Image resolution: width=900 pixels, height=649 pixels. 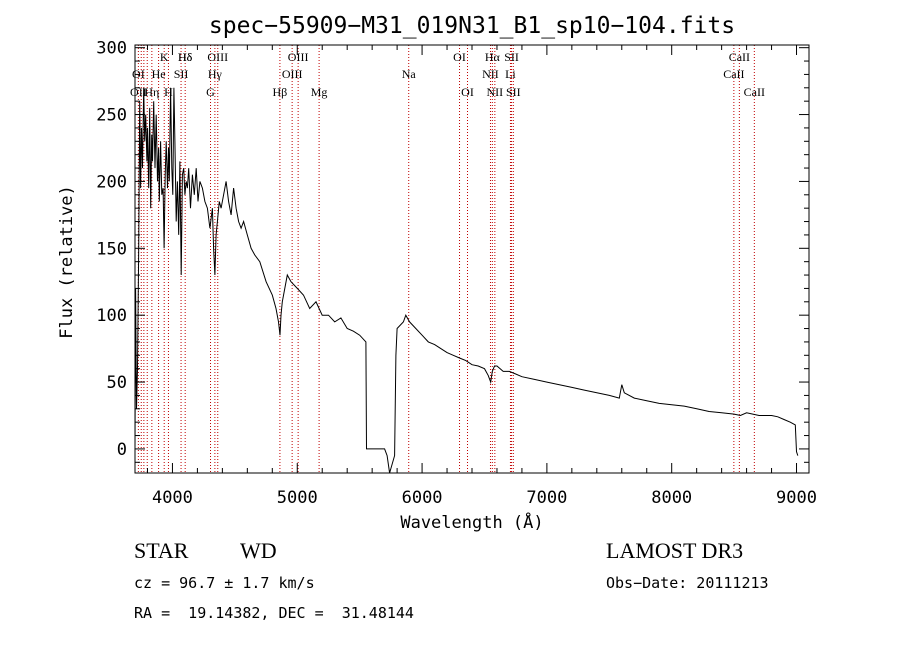 I want to click on subclass-label: WD, so click(x=258, y=550).